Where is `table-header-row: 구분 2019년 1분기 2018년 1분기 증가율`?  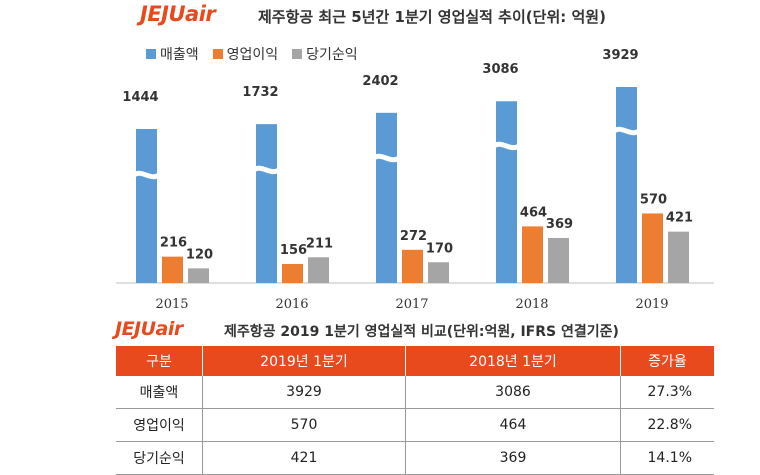 table-header-row: 구분 2019년 1분기 2018년 1분기 증가율 is located at coordinates (415, 361).